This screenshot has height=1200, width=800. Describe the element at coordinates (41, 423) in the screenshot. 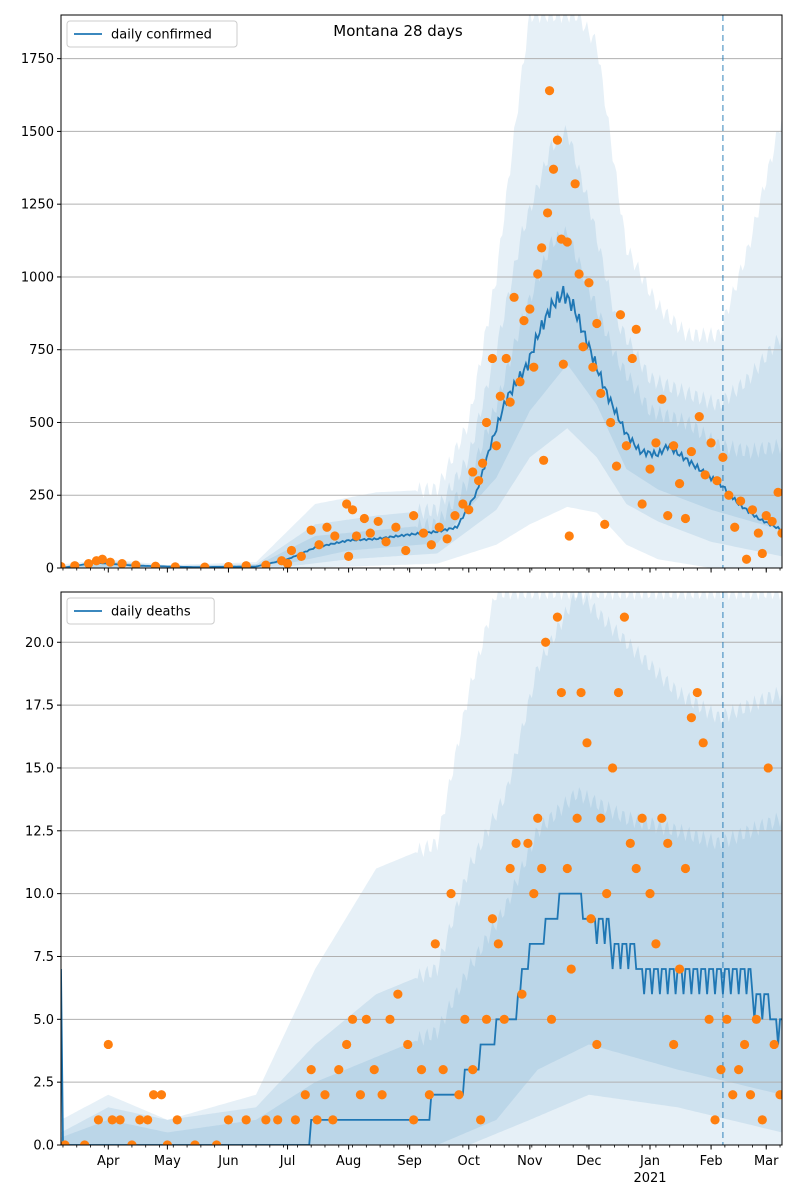

I see `y-tick-label: 500` at that location.